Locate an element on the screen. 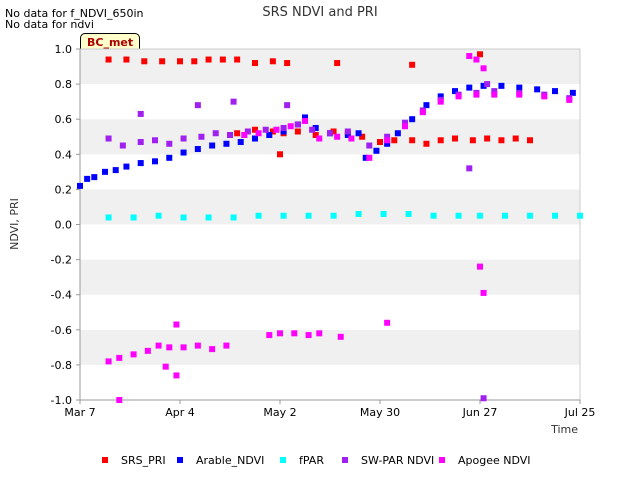 The height and width of the screenshot is (480, 640). y-tick-label: 0.4 is located at coordinates (64, 154).